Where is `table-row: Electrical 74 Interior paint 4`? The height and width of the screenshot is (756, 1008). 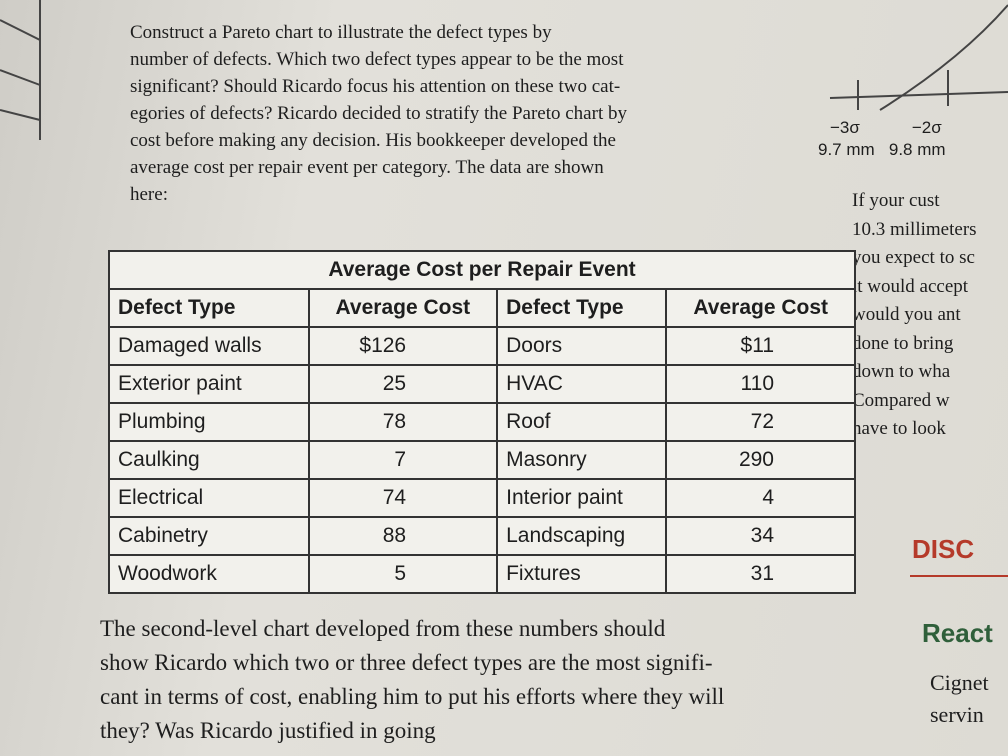
table-row: Electrical 74 Interior paint 4 is located at coordinates (482, 498).